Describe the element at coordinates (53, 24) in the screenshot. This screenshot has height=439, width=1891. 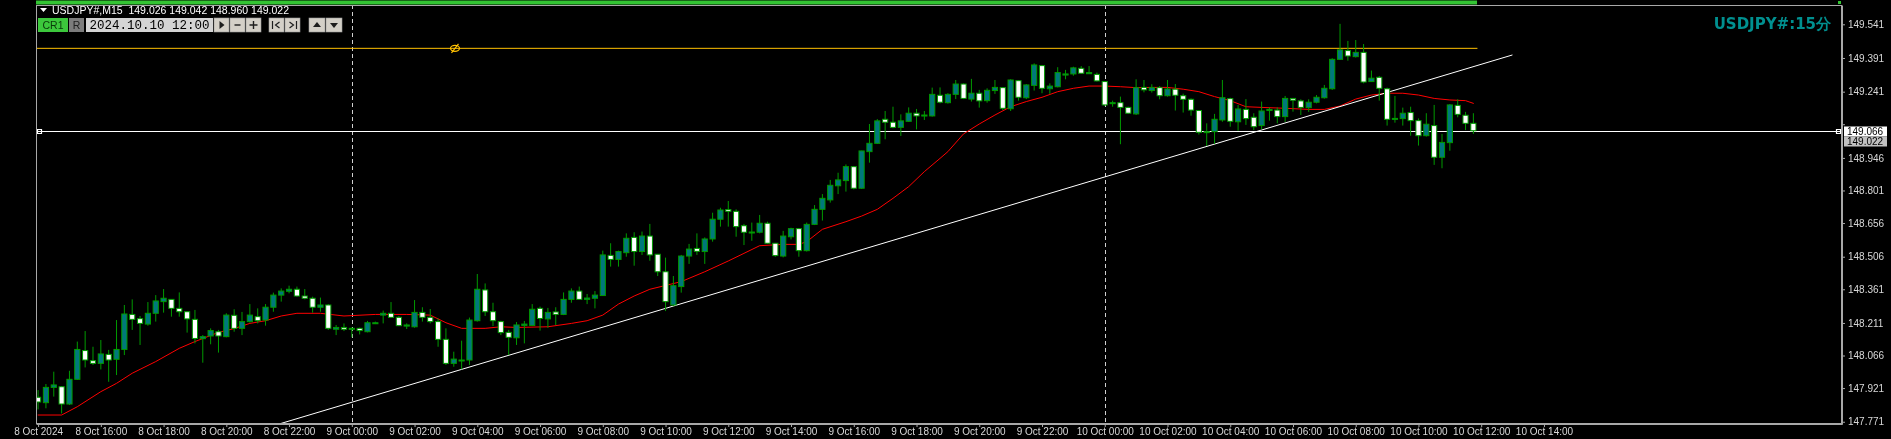
I see `annotation: CR1` at that location.